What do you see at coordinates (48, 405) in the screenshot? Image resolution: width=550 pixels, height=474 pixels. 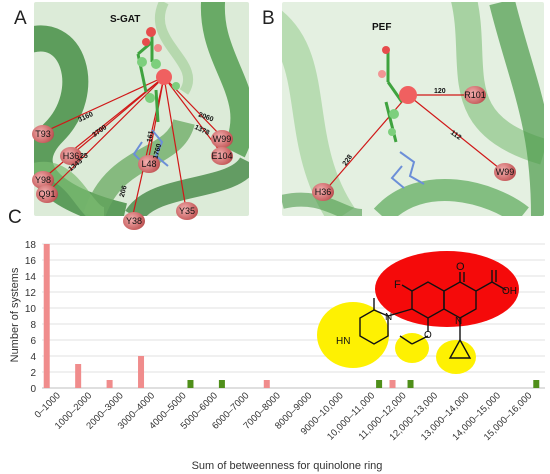 I see `x-tick-label: 0–1000` at bounding box center [48, 405].